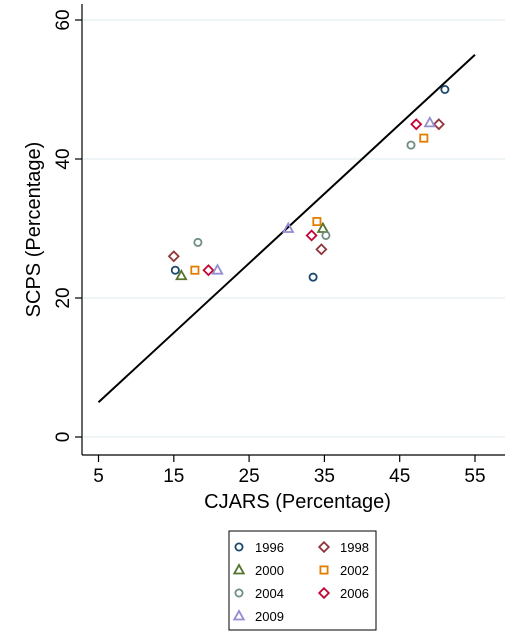  I want to click on legend-label-2000: 2000, so click(269, 570).